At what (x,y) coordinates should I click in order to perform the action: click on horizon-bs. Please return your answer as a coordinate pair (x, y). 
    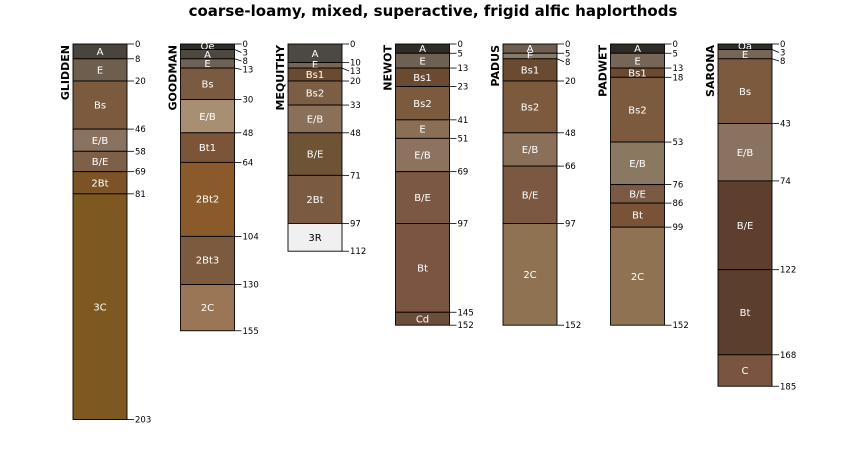
    Looking at the image, I should click on (207, 83).